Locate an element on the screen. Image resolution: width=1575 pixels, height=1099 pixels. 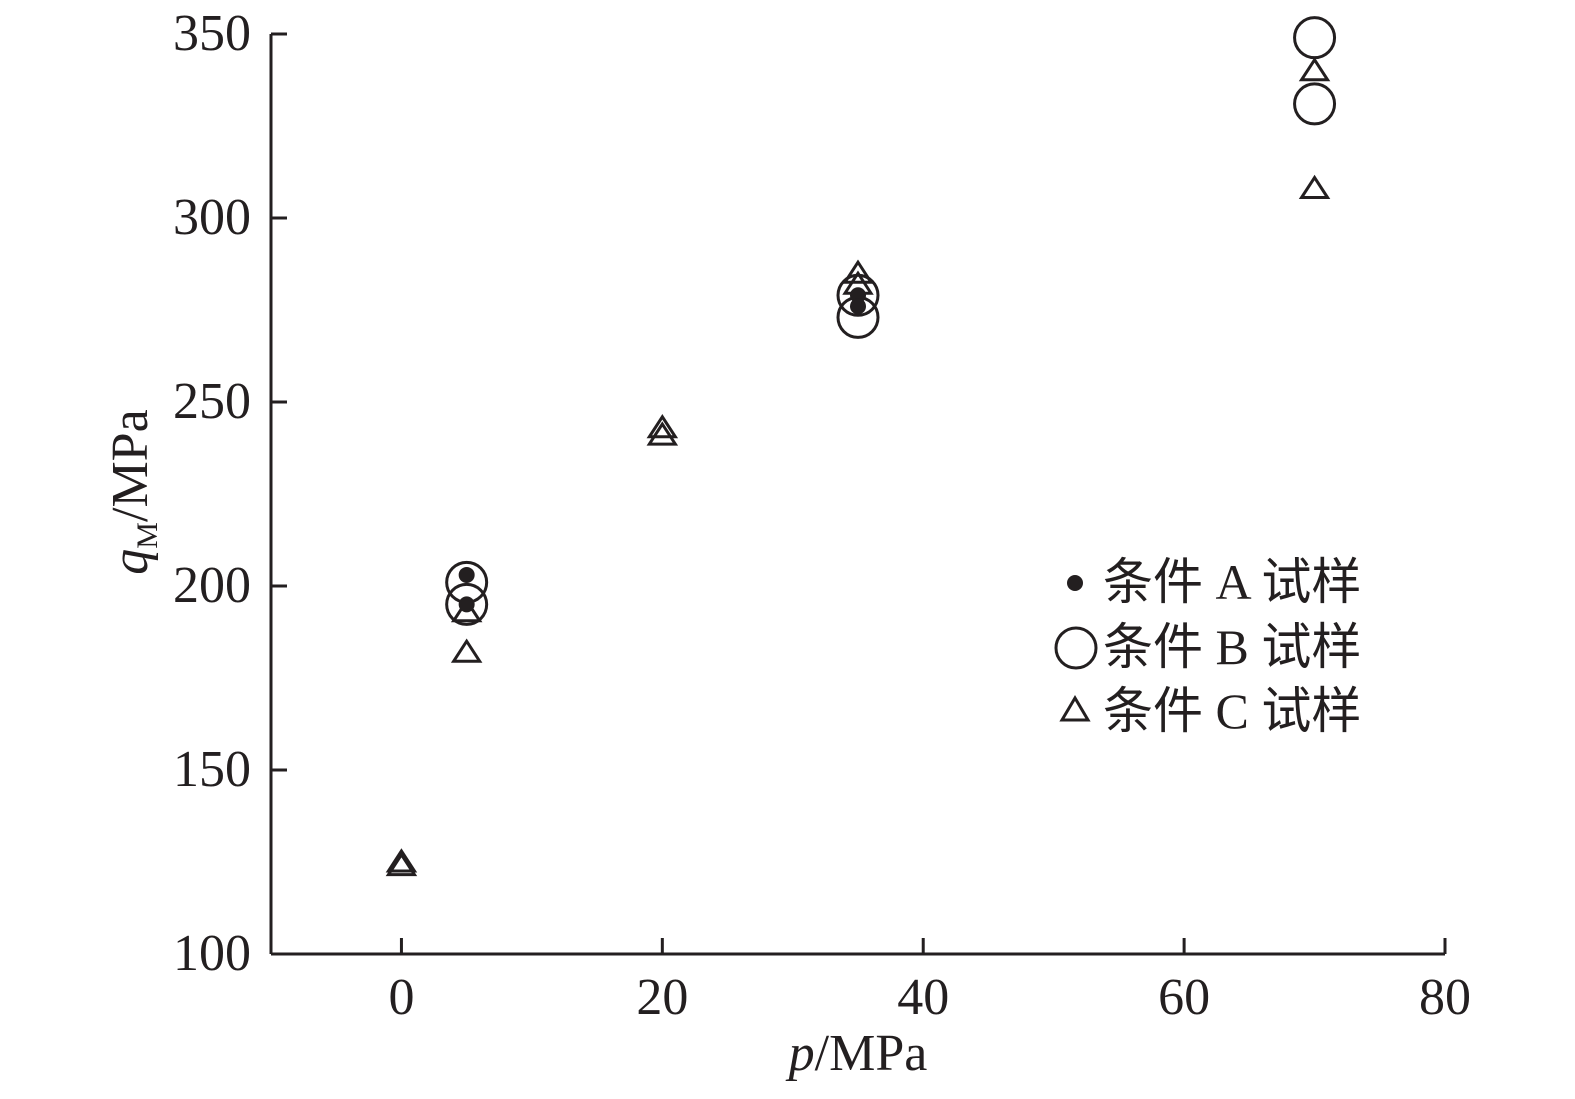
x-axis-label-italic: p is located at coordinates (800, 1053).